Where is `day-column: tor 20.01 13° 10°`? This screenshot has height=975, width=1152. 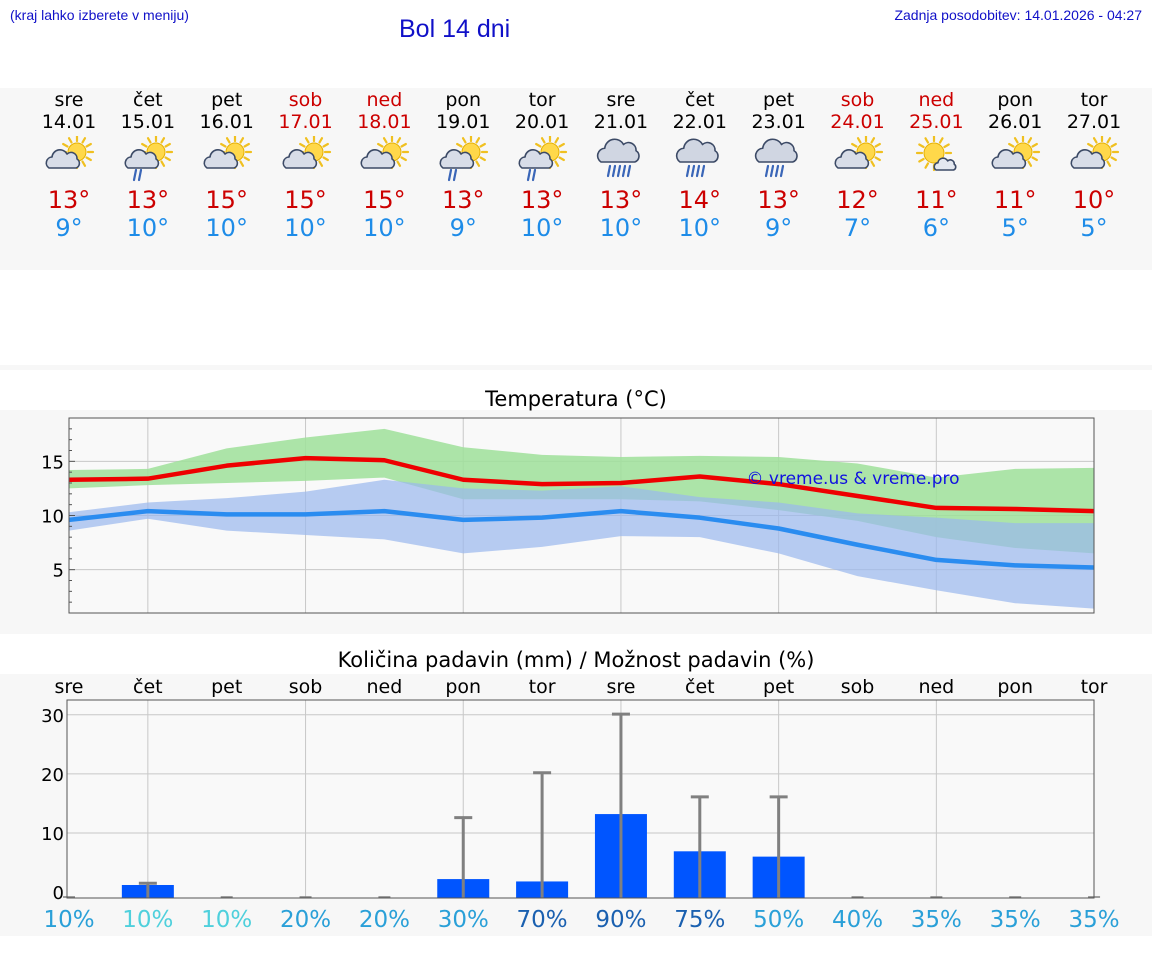
day-column: tor 20.01 13° 10° is located at coordinates (542, 165).